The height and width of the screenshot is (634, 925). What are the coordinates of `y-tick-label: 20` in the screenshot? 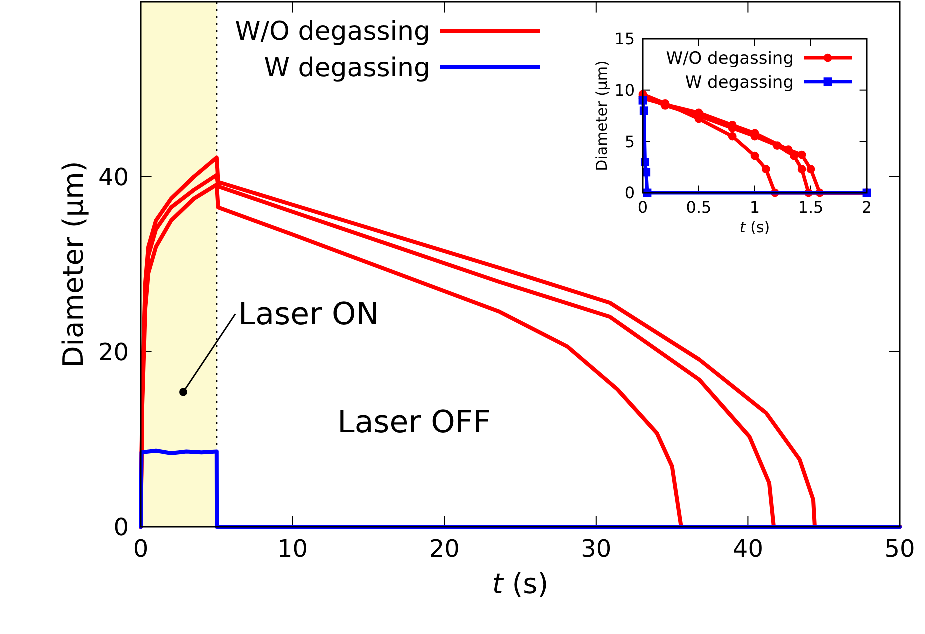 It's located at (113, 352).